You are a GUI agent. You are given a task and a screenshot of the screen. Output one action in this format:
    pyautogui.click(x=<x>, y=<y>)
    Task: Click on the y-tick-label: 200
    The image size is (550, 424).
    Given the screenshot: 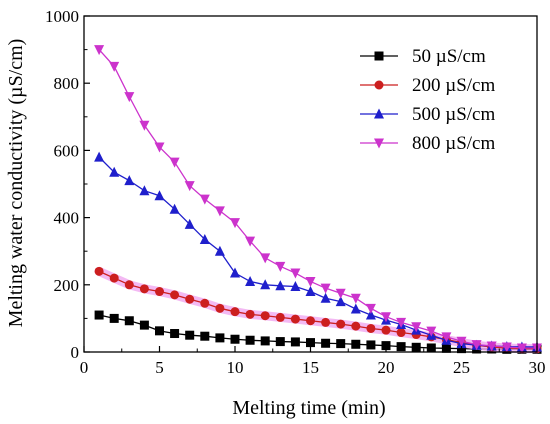 What is the action you would take?
    pyautogui.click(x=67, y=285)
    